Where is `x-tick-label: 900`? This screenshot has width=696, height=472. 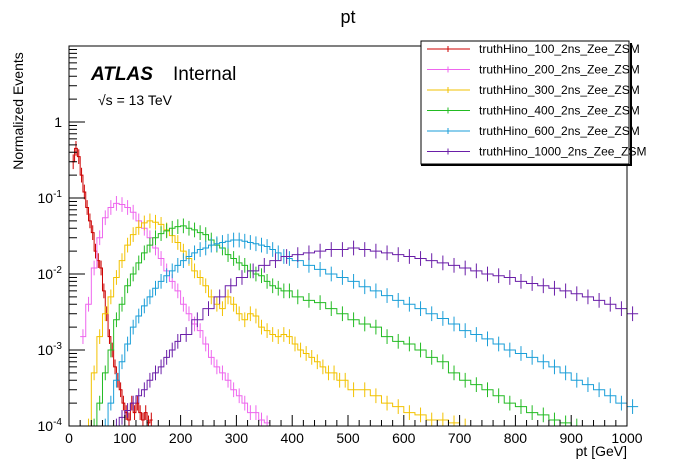 x-tick-label: 900 is located at coordinates (572, 438).